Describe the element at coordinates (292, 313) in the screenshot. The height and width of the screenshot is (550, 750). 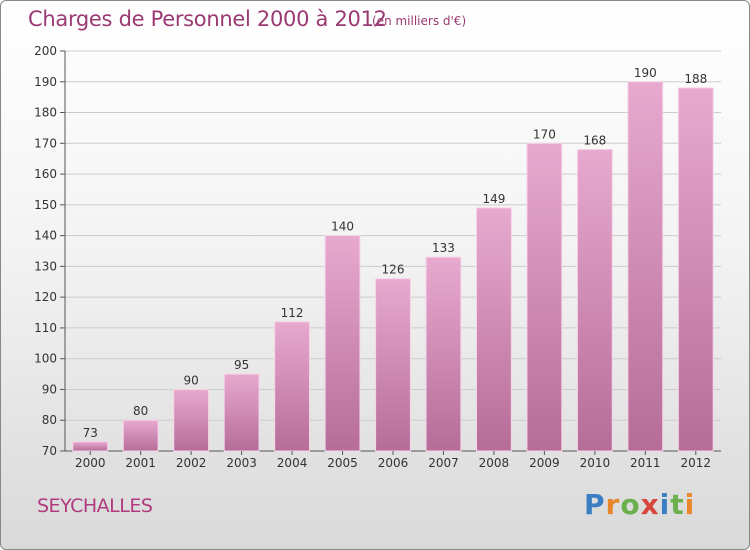
I see `value-label-2004: 112` at that location.